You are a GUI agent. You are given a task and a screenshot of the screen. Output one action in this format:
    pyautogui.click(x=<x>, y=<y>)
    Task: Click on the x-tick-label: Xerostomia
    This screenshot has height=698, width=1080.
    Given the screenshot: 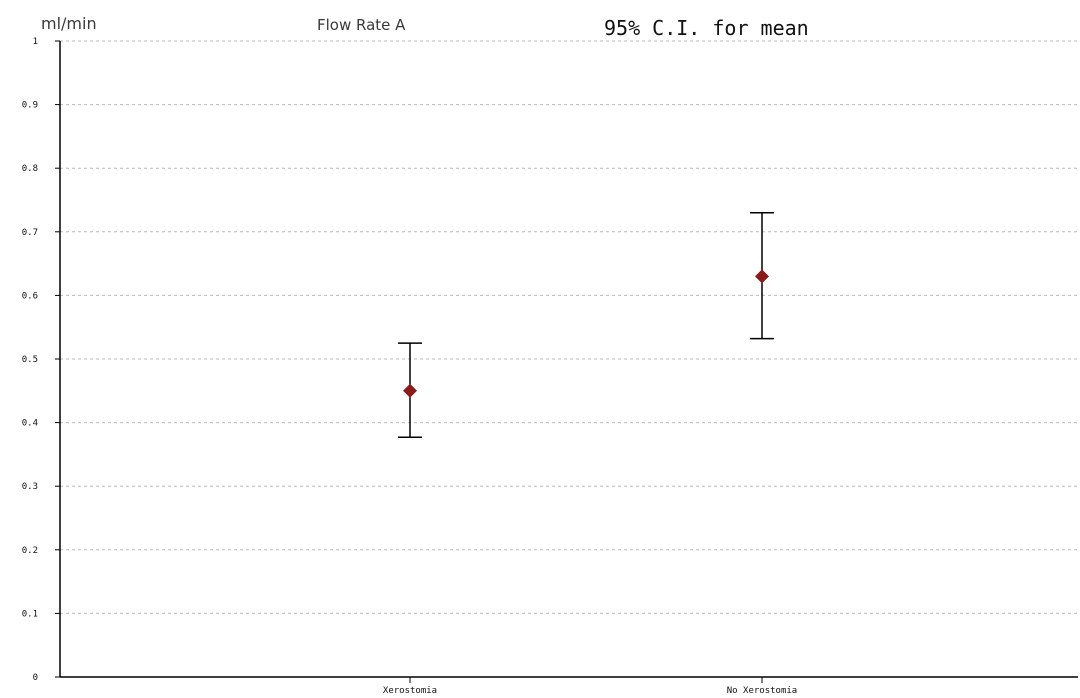 What is the action you would take?
    pyautogui.click(x=410, y=691)
    